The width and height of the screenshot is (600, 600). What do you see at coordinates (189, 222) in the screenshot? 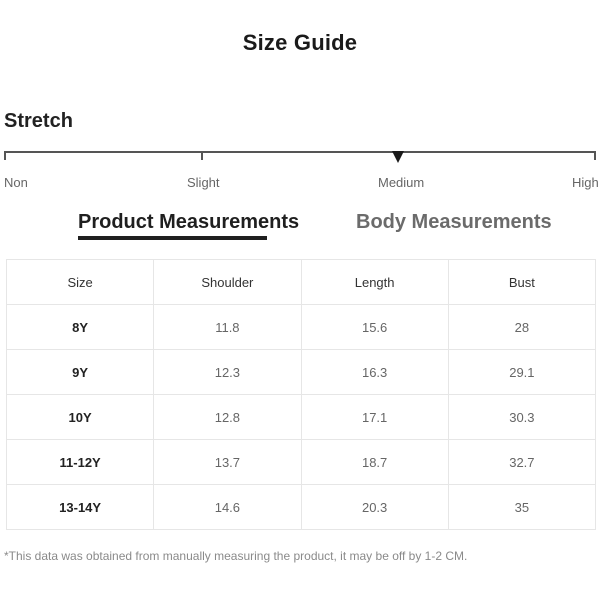
I see `tab-product-measurements: Product Measurements` at bounding box center [189, 222].